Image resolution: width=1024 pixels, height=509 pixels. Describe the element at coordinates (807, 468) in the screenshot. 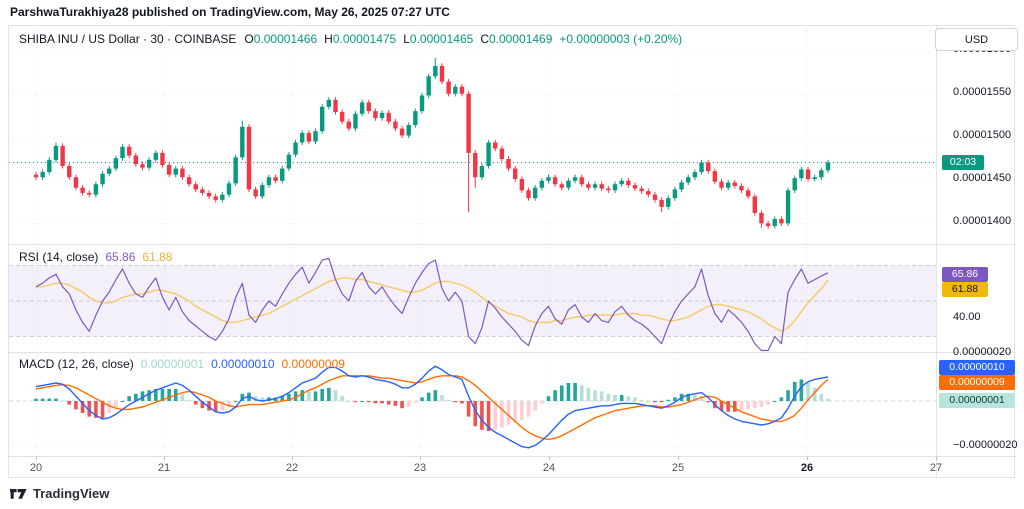

I see `time-axis-label: 26` at that location.